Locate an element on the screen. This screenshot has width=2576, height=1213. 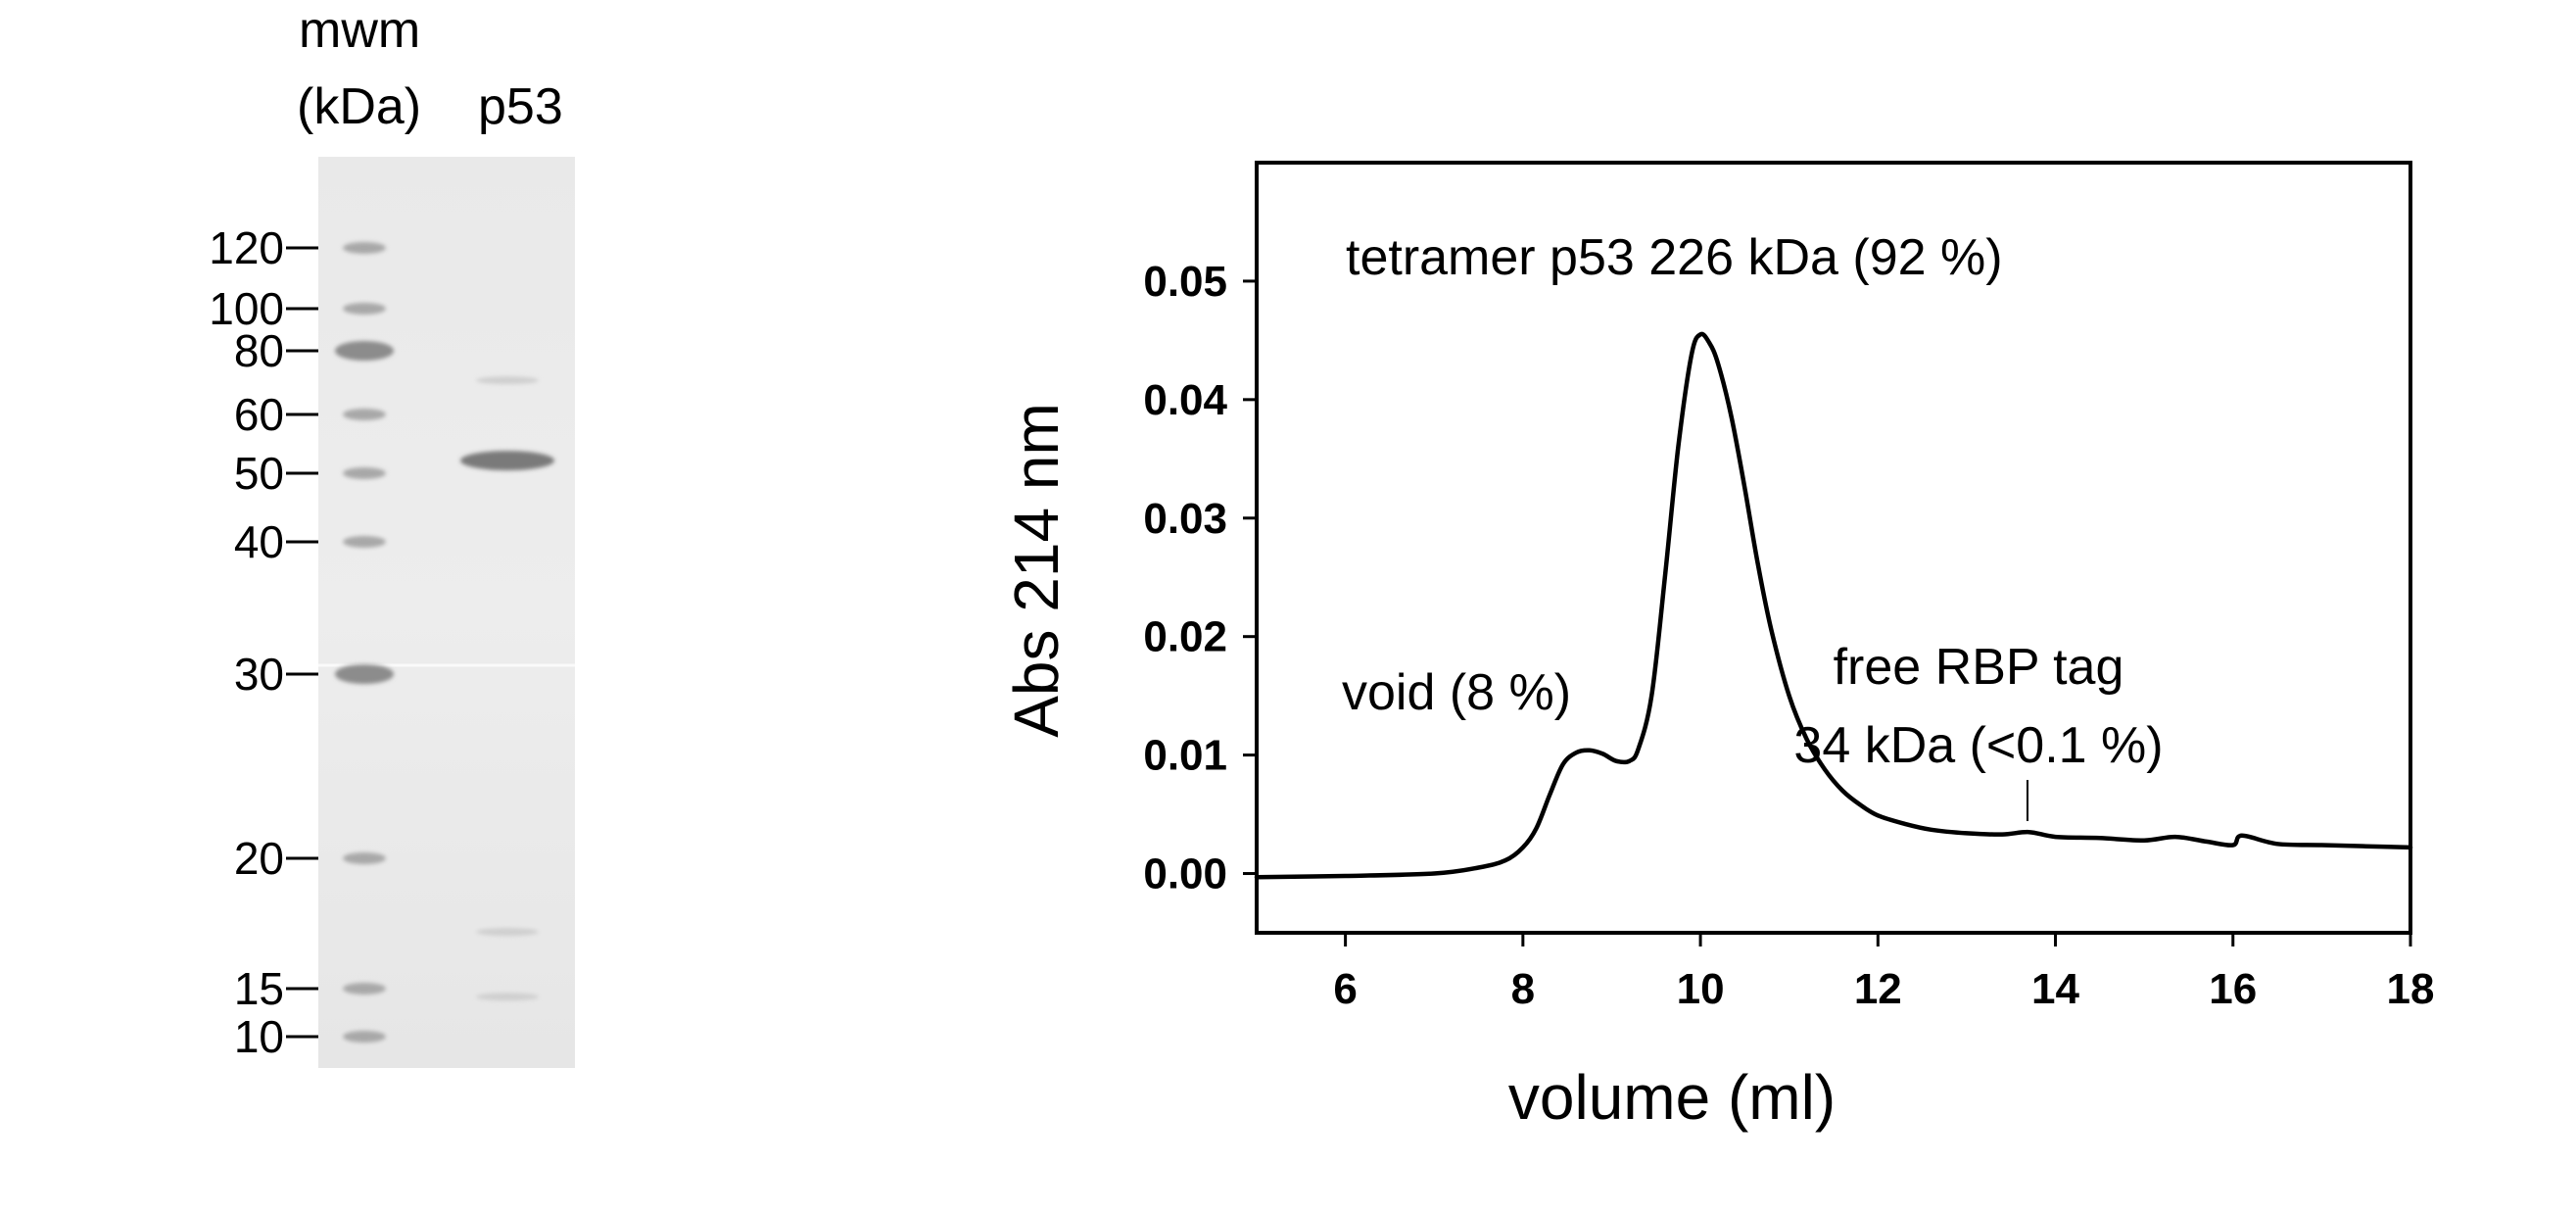
x-tick-label-8: 8 is located at coordinates (1523, 989).